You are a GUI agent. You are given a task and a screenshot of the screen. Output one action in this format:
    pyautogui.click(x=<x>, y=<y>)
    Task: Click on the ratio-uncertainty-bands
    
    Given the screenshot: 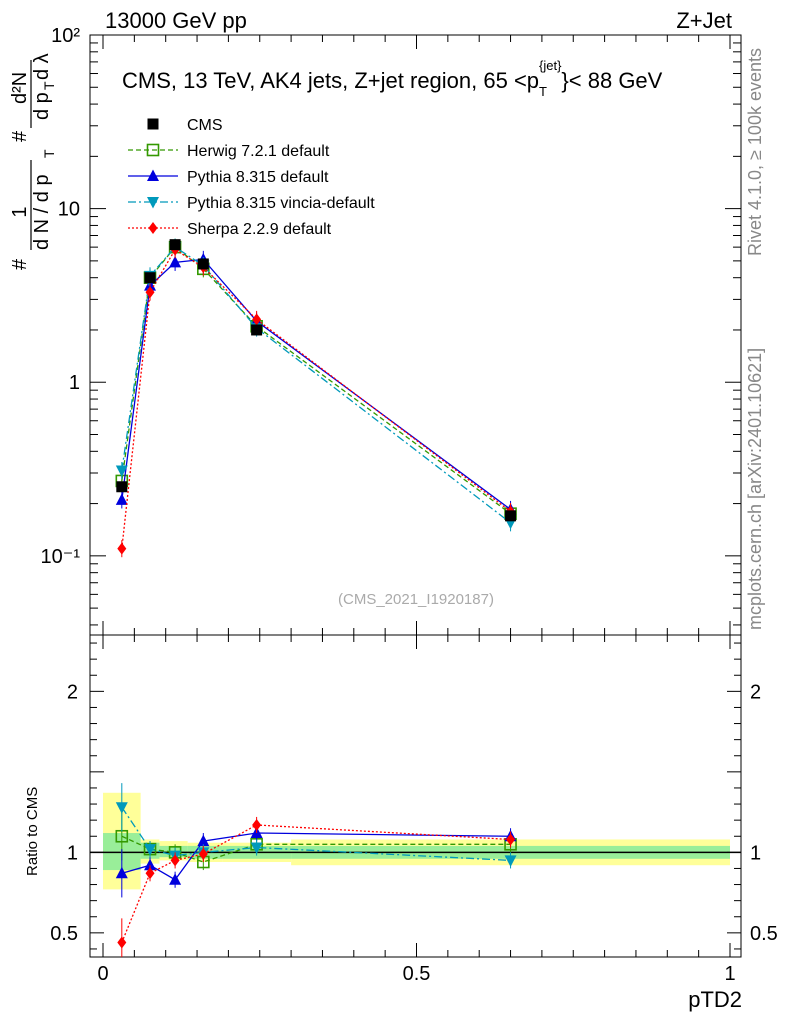 What is the action you would take?
    pyautogui.click(x=415, y=841)
    